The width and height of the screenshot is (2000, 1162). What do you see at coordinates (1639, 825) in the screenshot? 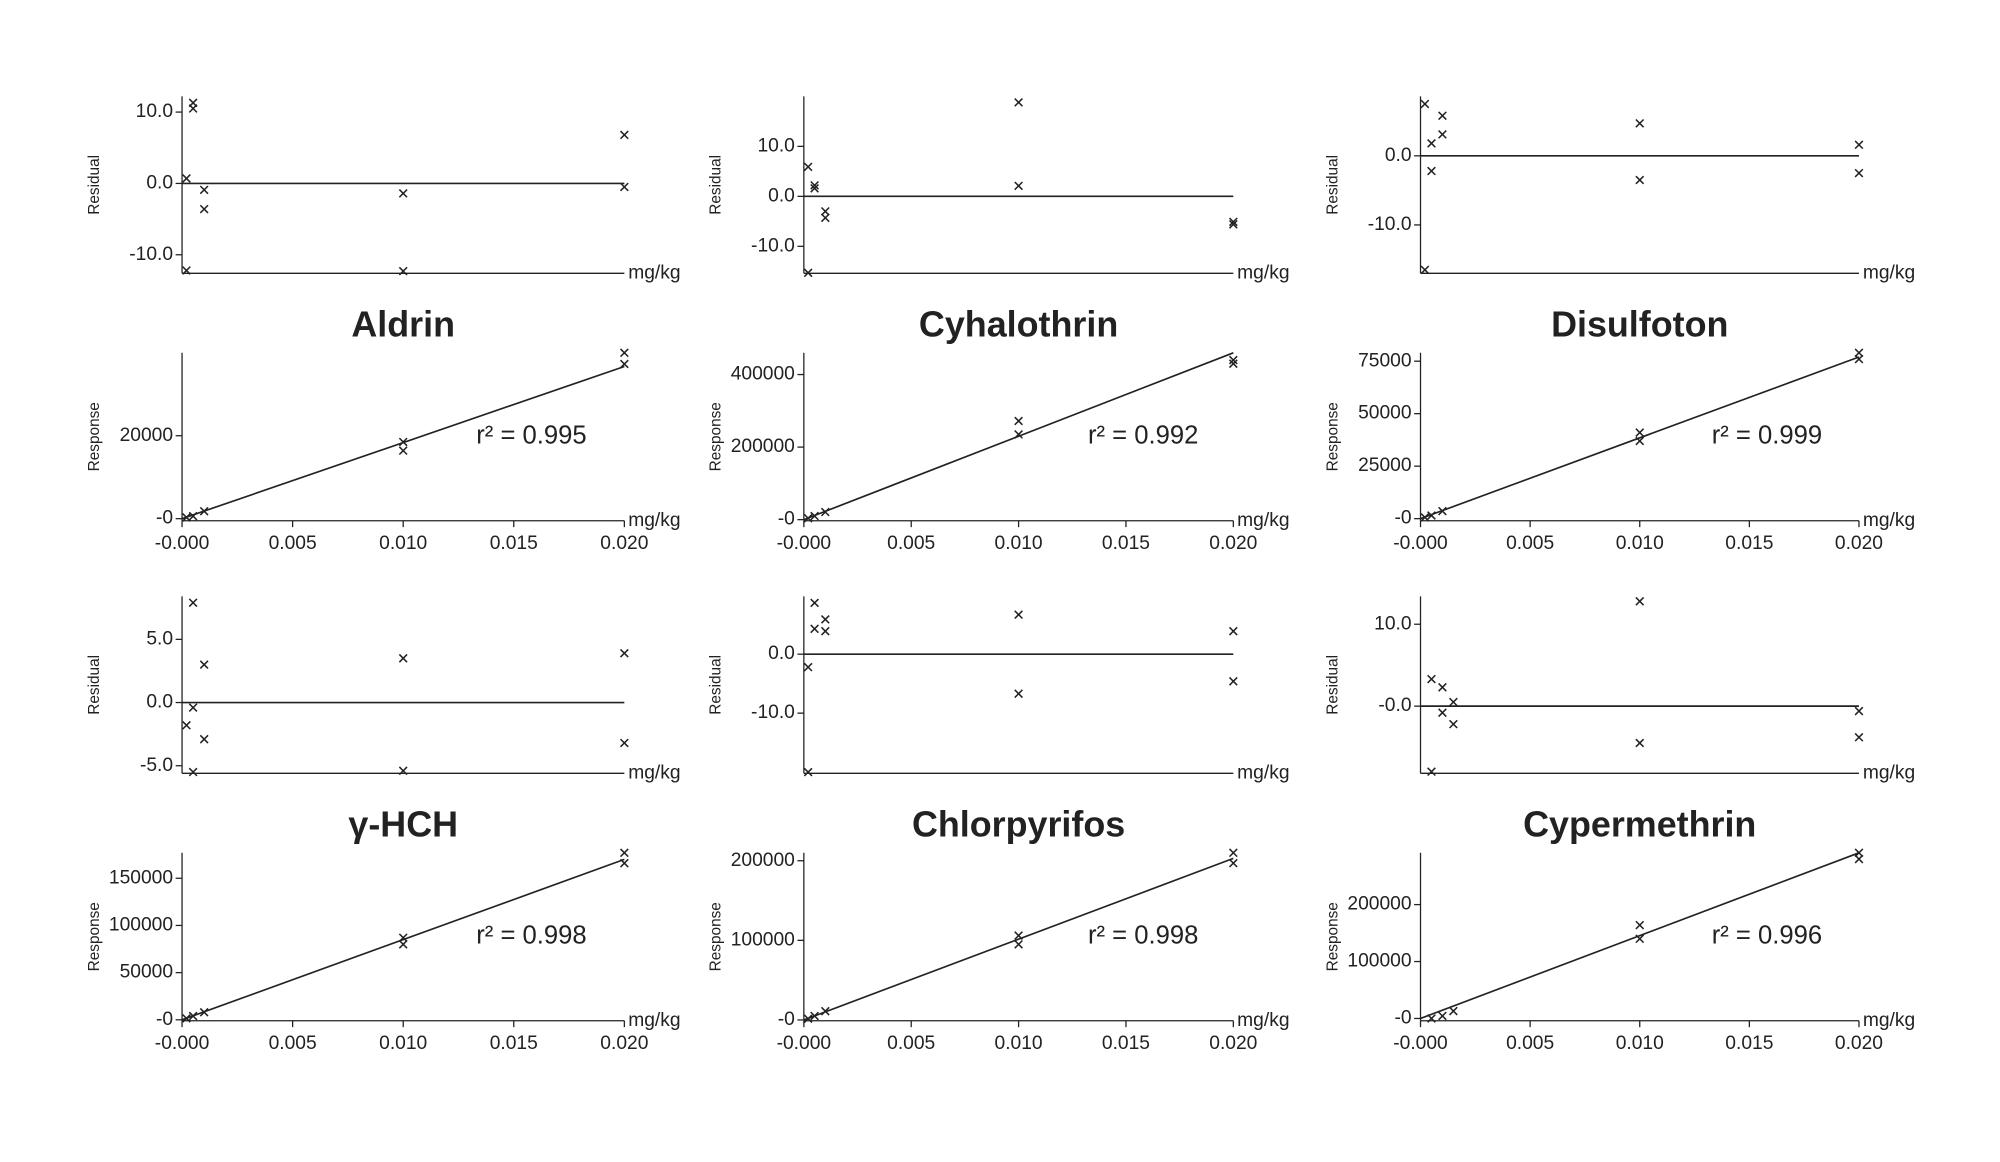
I see `chart-title: Cypermethrin` at bounding box center [1639, 825].